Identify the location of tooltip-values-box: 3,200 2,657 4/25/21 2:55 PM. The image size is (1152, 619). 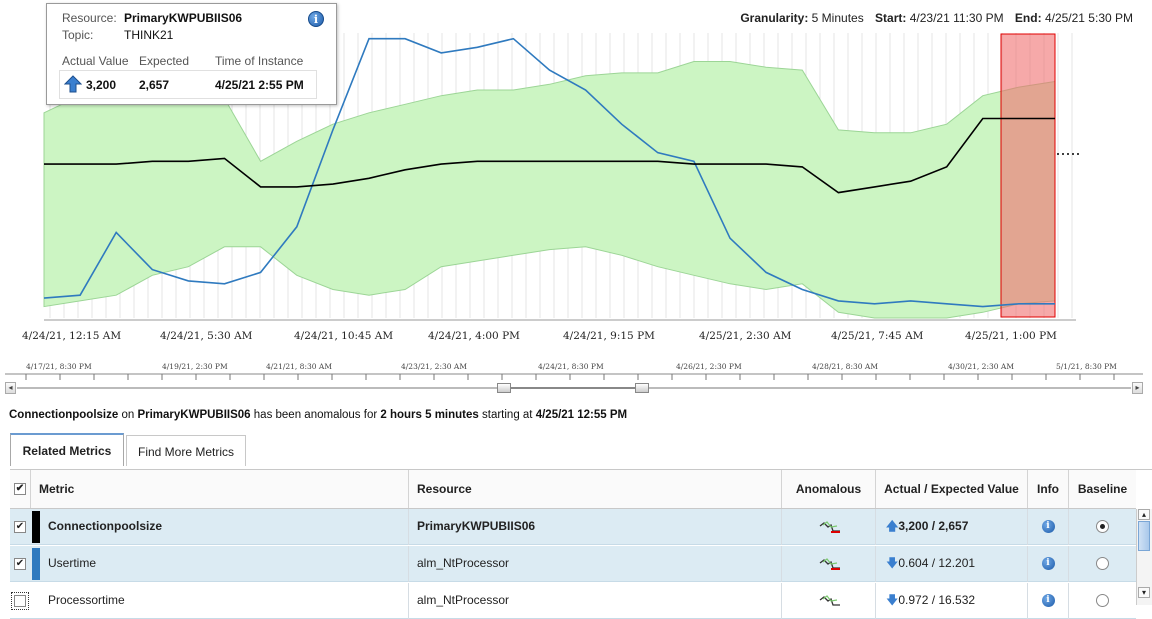
(188, 84).